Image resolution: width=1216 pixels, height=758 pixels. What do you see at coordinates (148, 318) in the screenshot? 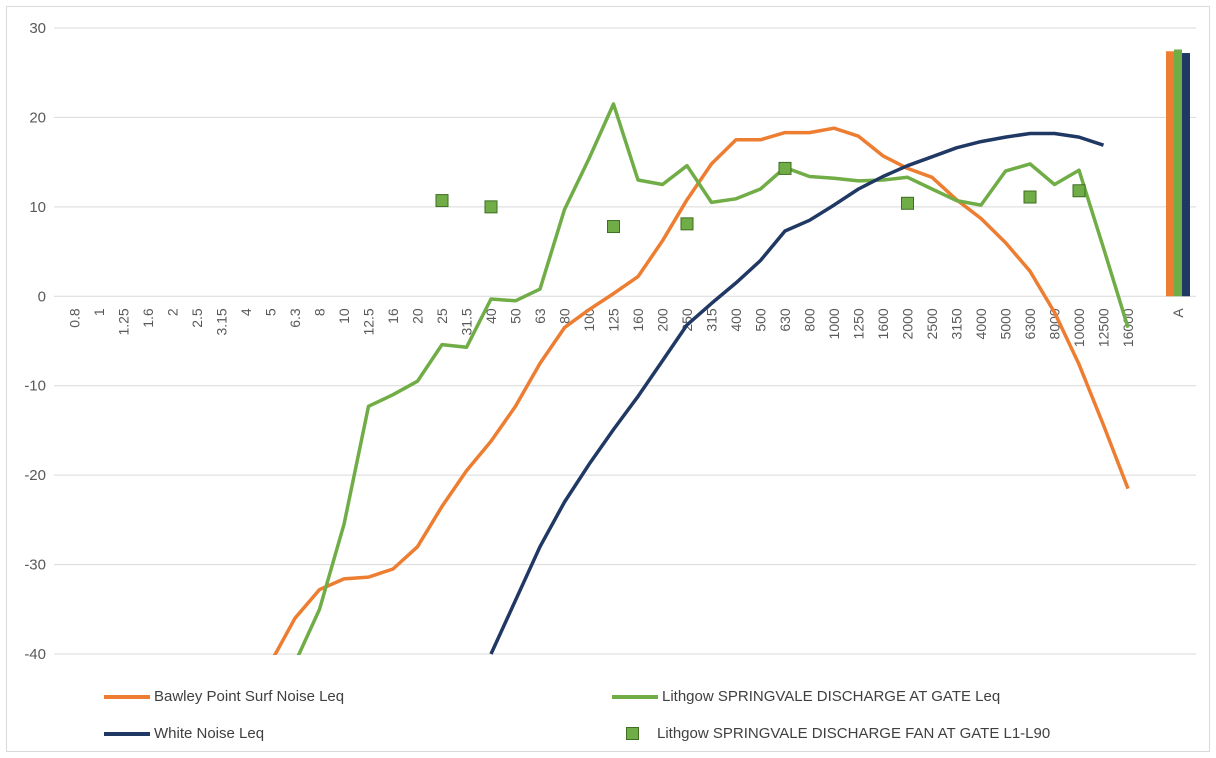
I see `x-tick-label: 1.6` at bounding box center [148, 318].